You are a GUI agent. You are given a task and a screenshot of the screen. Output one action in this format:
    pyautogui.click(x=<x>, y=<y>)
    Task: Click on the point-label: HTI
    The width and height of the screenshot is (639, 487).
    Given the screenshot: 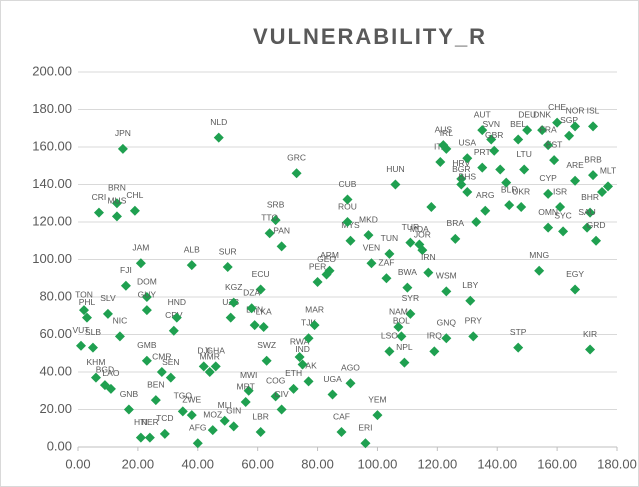 What is the action you would take?
    pyautogui.click(x=141, y=422)
    